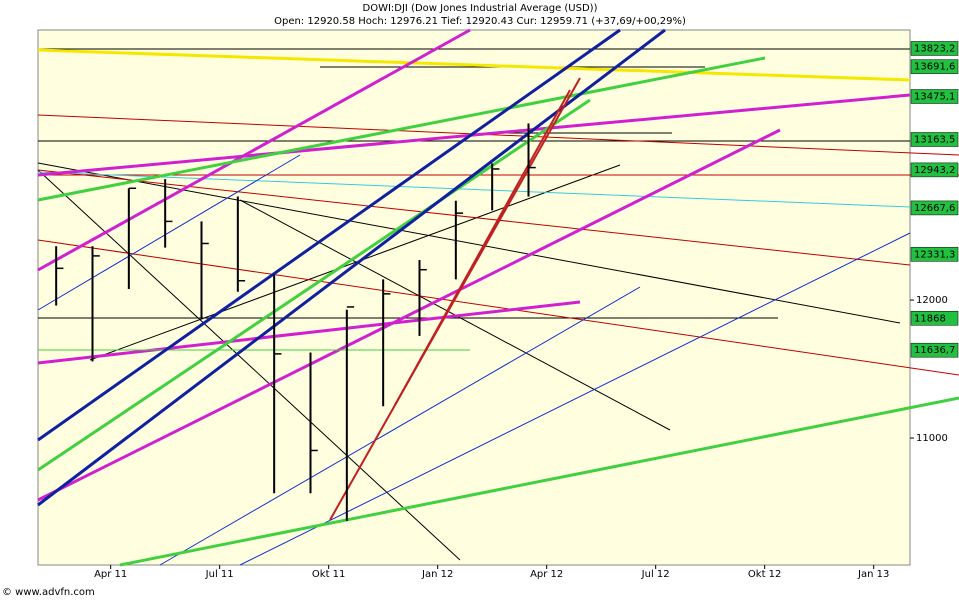 Image resolution: width=959 pixels, height=600 pixels. What do you see at coordinates (932, 438) in the screenshot?
I see `y-tick-label: 11000` at bounding box center [932, 438].